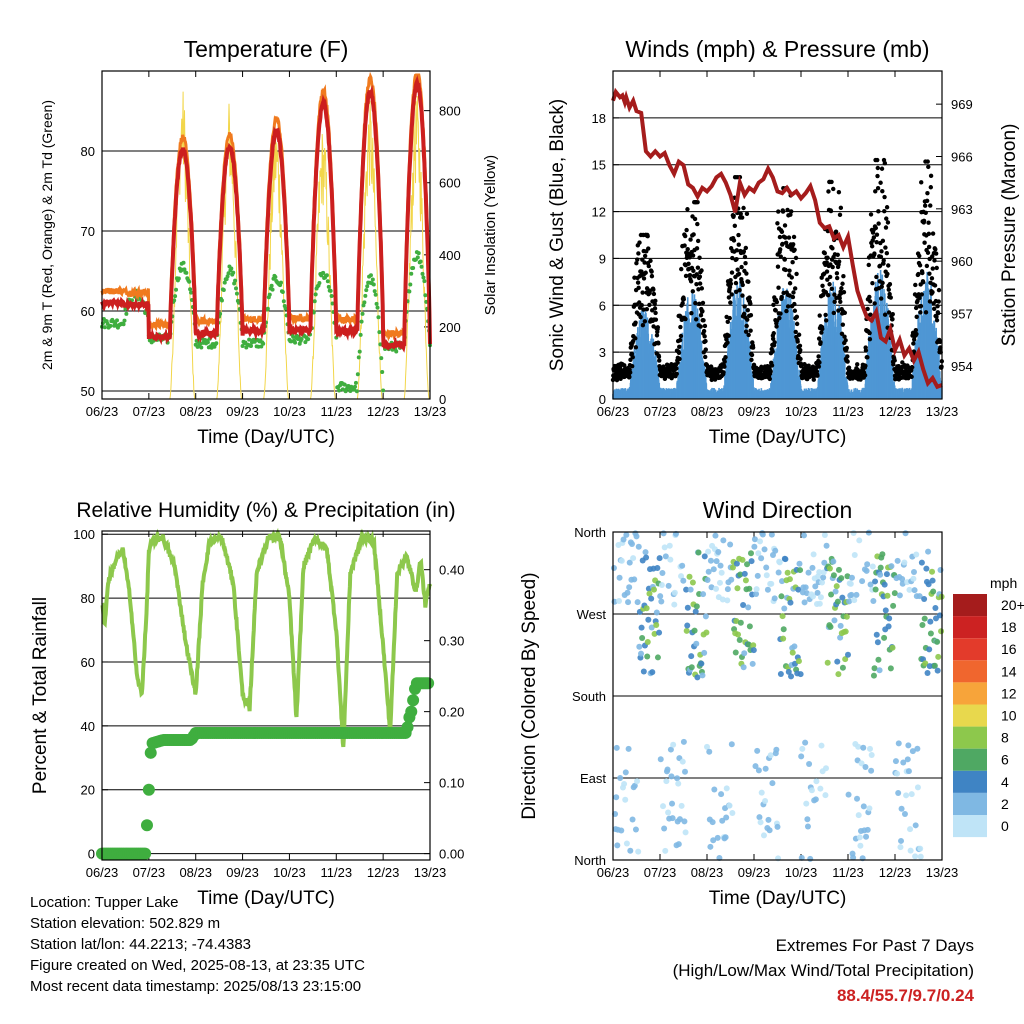 The image size is (1024, 1024). Describe the element at coordinates (590, 860) in the screenshot. I see `y-tick-label: North` at that location.